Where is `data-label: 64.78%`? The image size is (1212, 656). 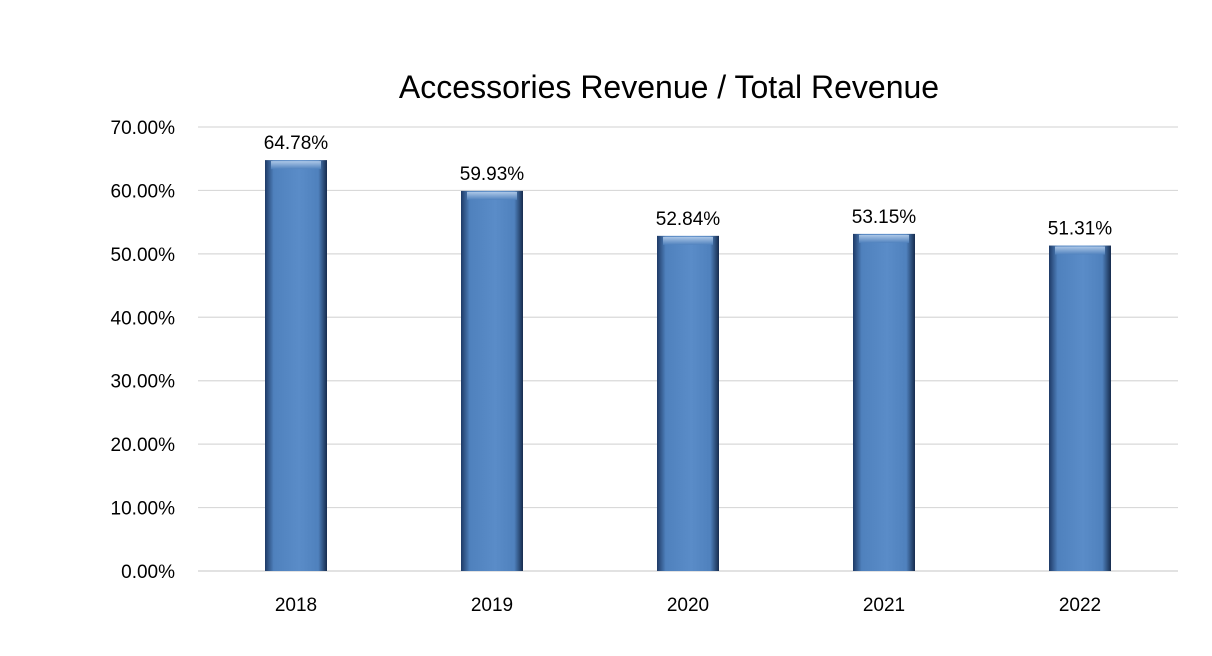 data-label: 64.78% is located at coordinates (296, 143).